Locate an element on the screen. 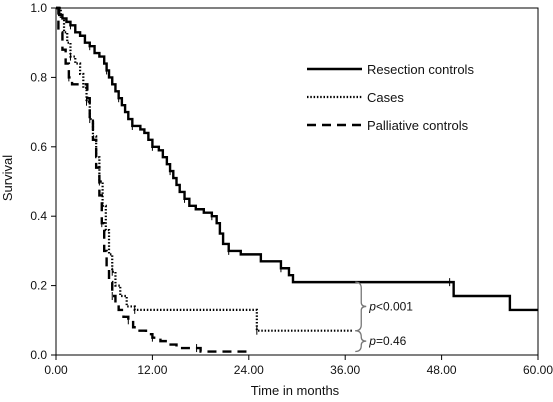 Image resolution: width=553 pixels, height=402 pixels. x-tick-label: 24.00 is located at coordinates (249, 370).